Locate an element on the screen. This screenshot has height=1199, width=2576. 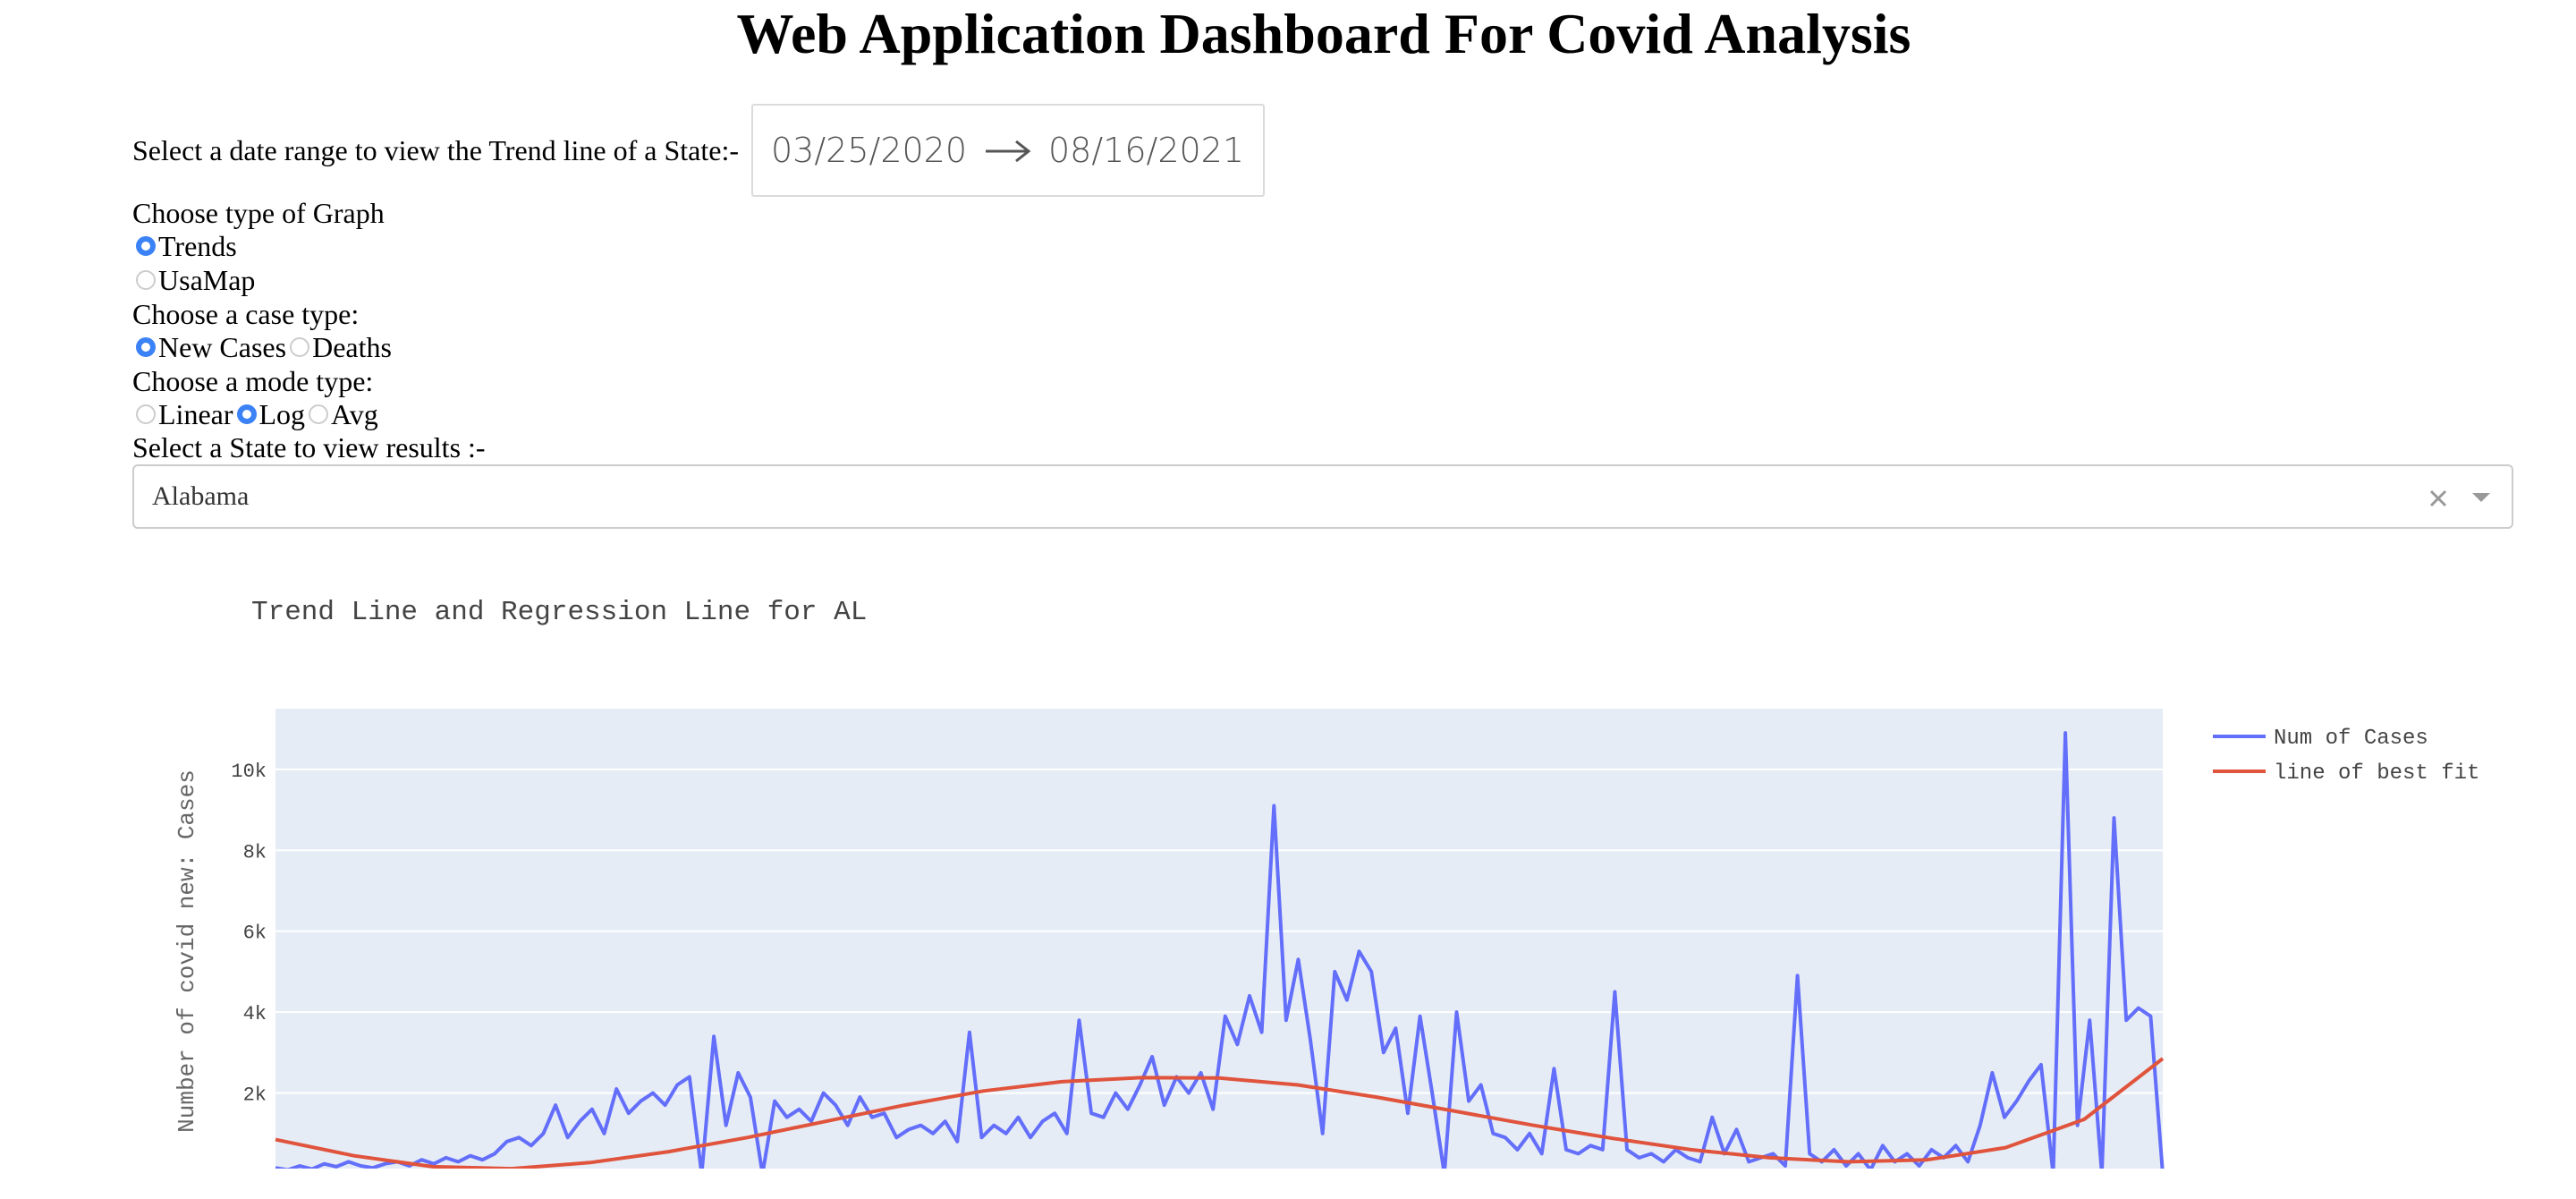
group-label: Choose type of Graph is located at coordinates (258, 213).